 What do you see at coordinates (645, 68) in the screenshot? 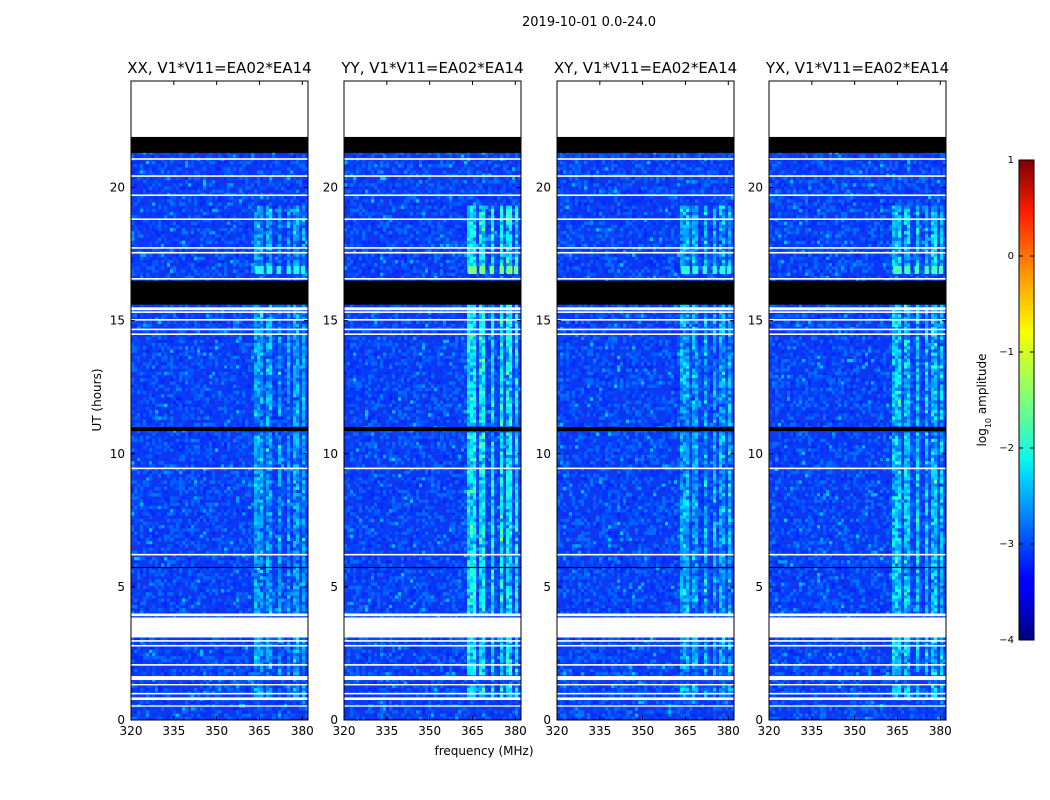
I see `panel-3-title: XY, V1*V11=EA02*EA14` at bounding box center [645, 68].